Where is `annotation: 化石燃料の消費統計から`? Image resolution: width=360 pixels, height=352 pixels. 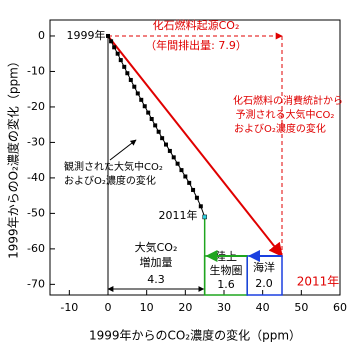 annotation: 化石燃料の消費統計から is located at coordinates (288, 100).